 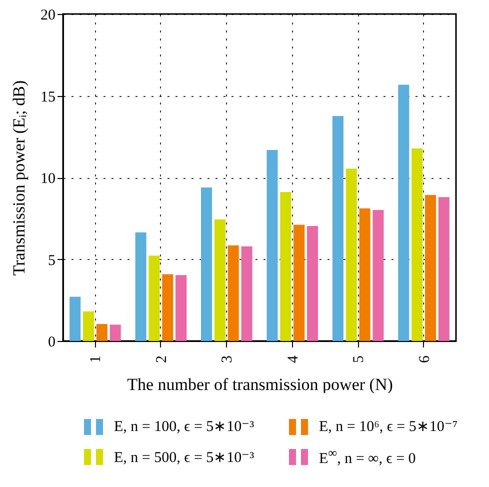 I want to click on legend-label: E$^{∞}$, n = ∞, ϵ = 0, so click(x=367, y=457).